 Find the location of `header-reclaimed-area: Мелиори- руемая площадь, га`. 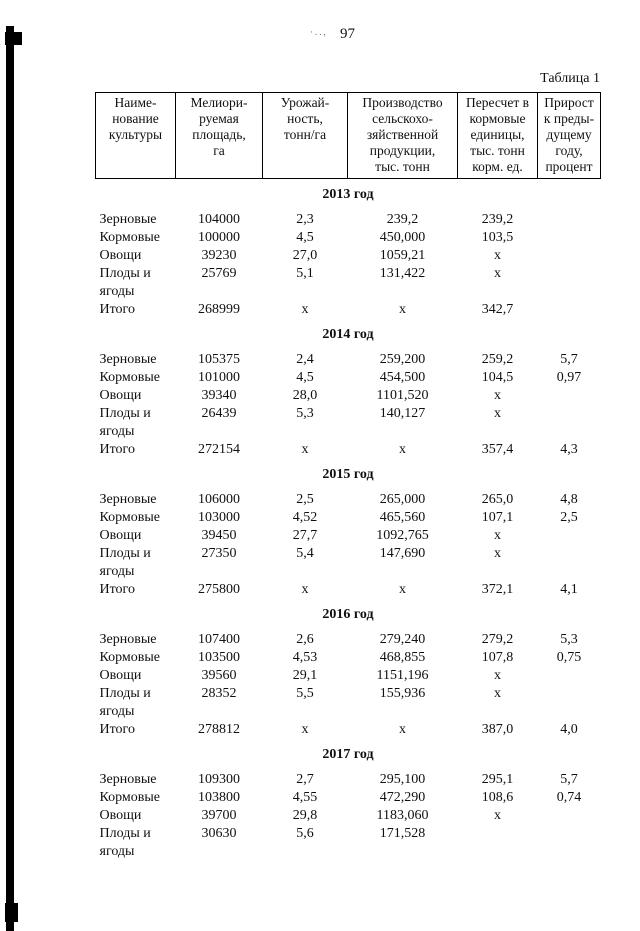

header-reclaimed-area: Мелиори- руемая площадь, га is located at coordinates (219, 135).